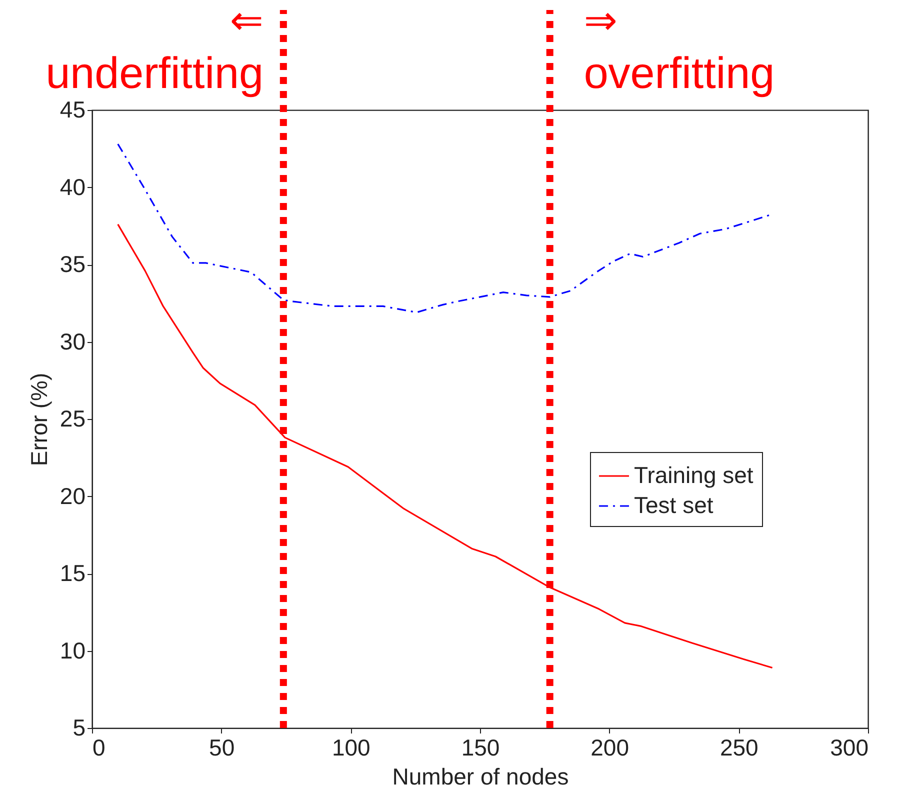 This screenshot has height=800, width=904. I want to click on y-tick-label: 25, so click(73, 419).